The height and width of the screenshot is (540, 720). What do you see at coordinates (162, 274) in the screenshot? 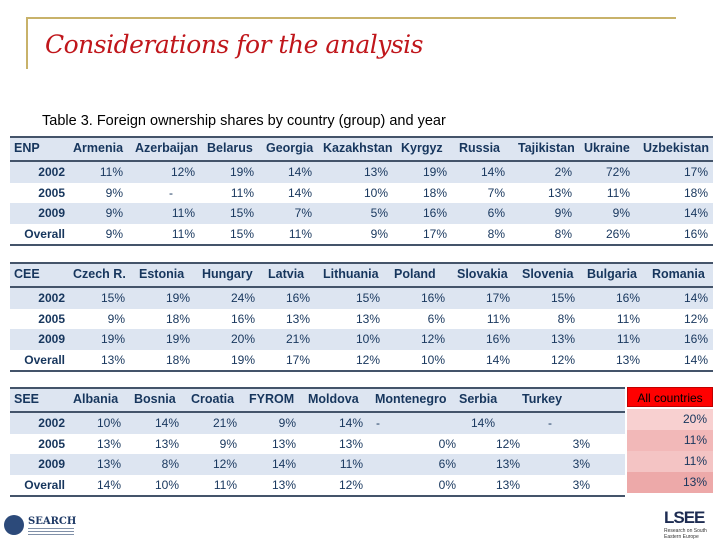
I see `column-header: Estonia` at bounding box center [162, 274].